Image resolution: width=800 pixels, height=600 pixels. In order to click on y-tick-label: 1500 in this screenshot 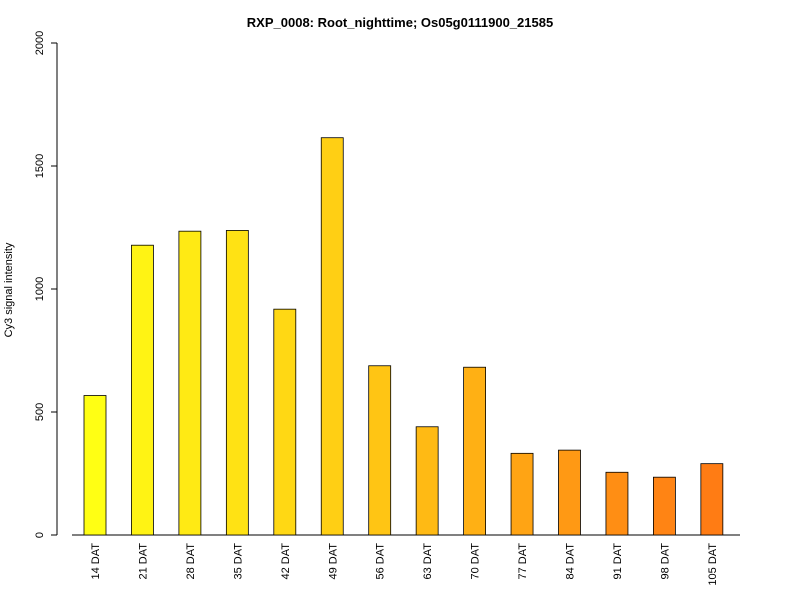, I will do `click(40, 166)`.